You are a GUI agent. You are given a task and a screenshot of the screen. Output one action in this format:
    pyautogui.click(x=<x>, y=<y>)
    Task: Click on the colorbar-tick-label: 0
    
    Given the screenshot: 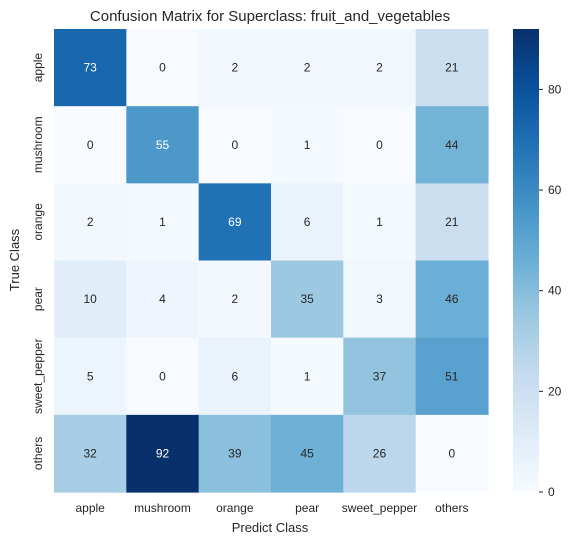 What is the action you would take?
    pyautogui.click(x=551, y=492)
    